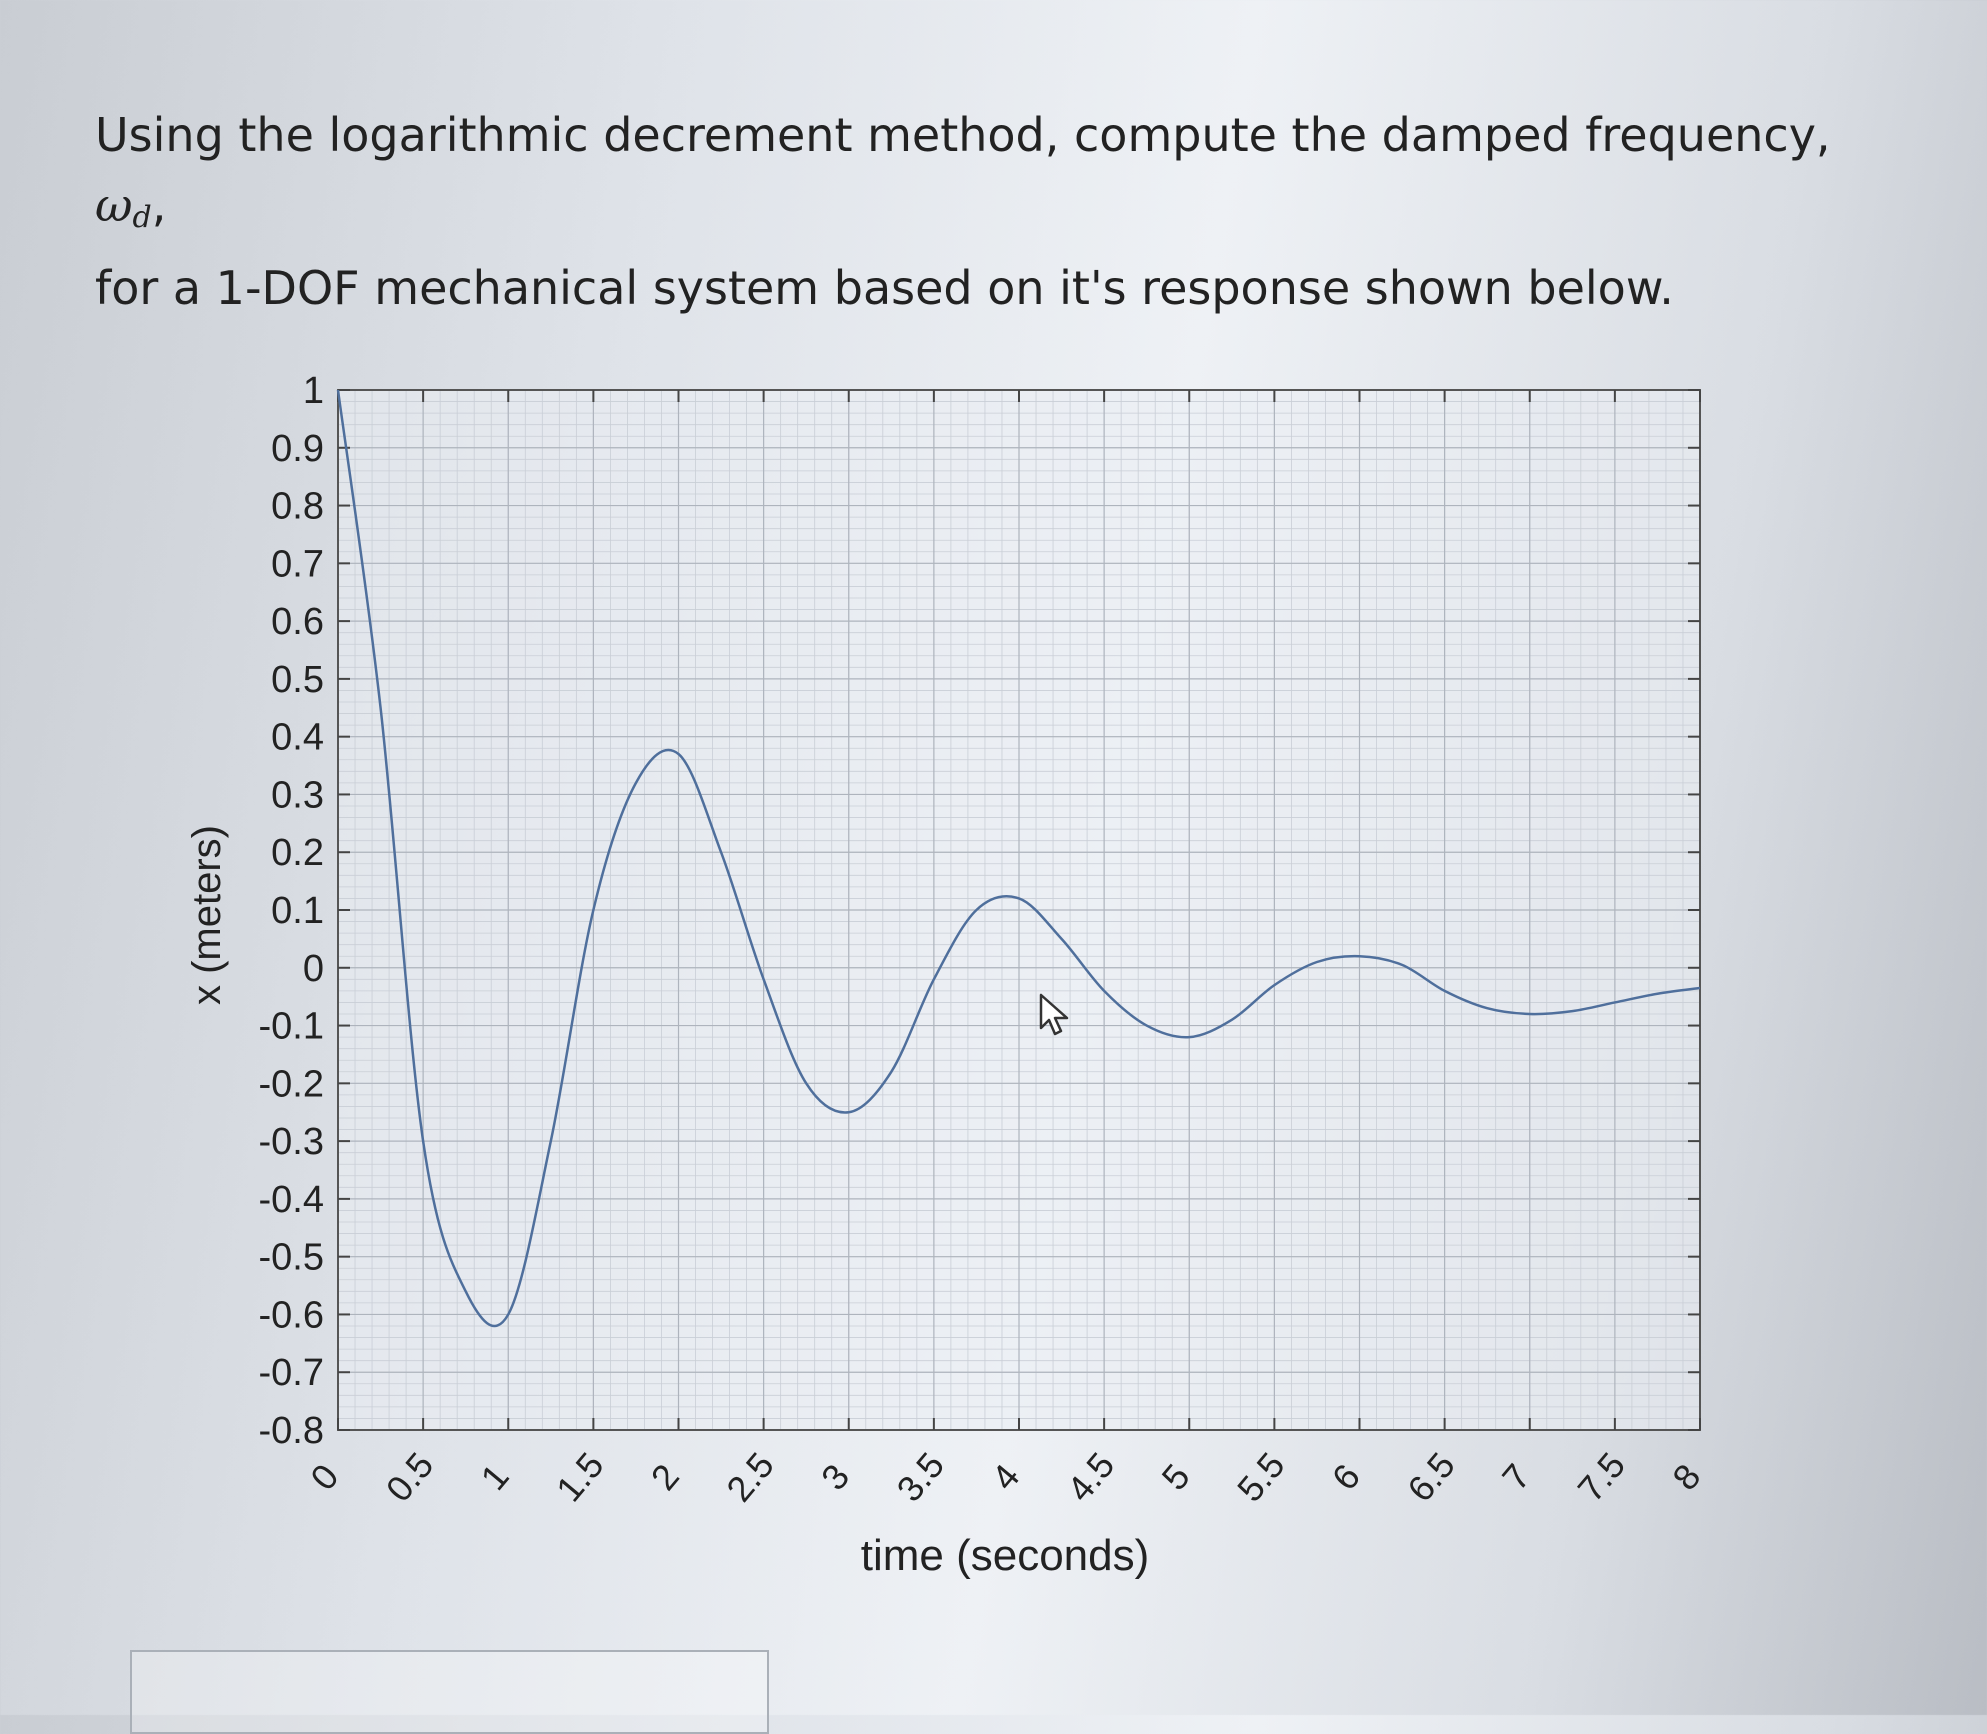 The image size is (1987, 1734). What do you see at coordinates (313, 391) in the screenshot?
I see `y-tick-label: 1` at bounding box center [313, 391].